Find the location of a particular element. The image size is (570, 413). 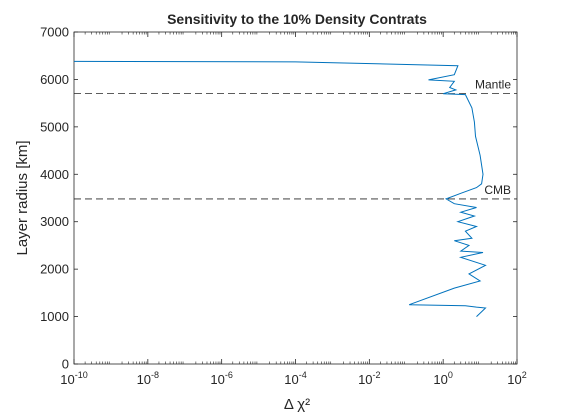

x-tick-label: 10⁻¹⁰ is located at coordinates (73, 378).